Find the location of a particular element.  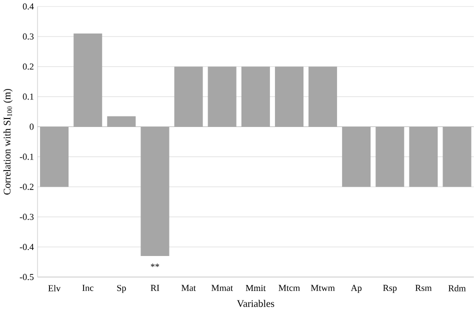

y-tick-label: -0.4 is located at coordinates (27, 247).